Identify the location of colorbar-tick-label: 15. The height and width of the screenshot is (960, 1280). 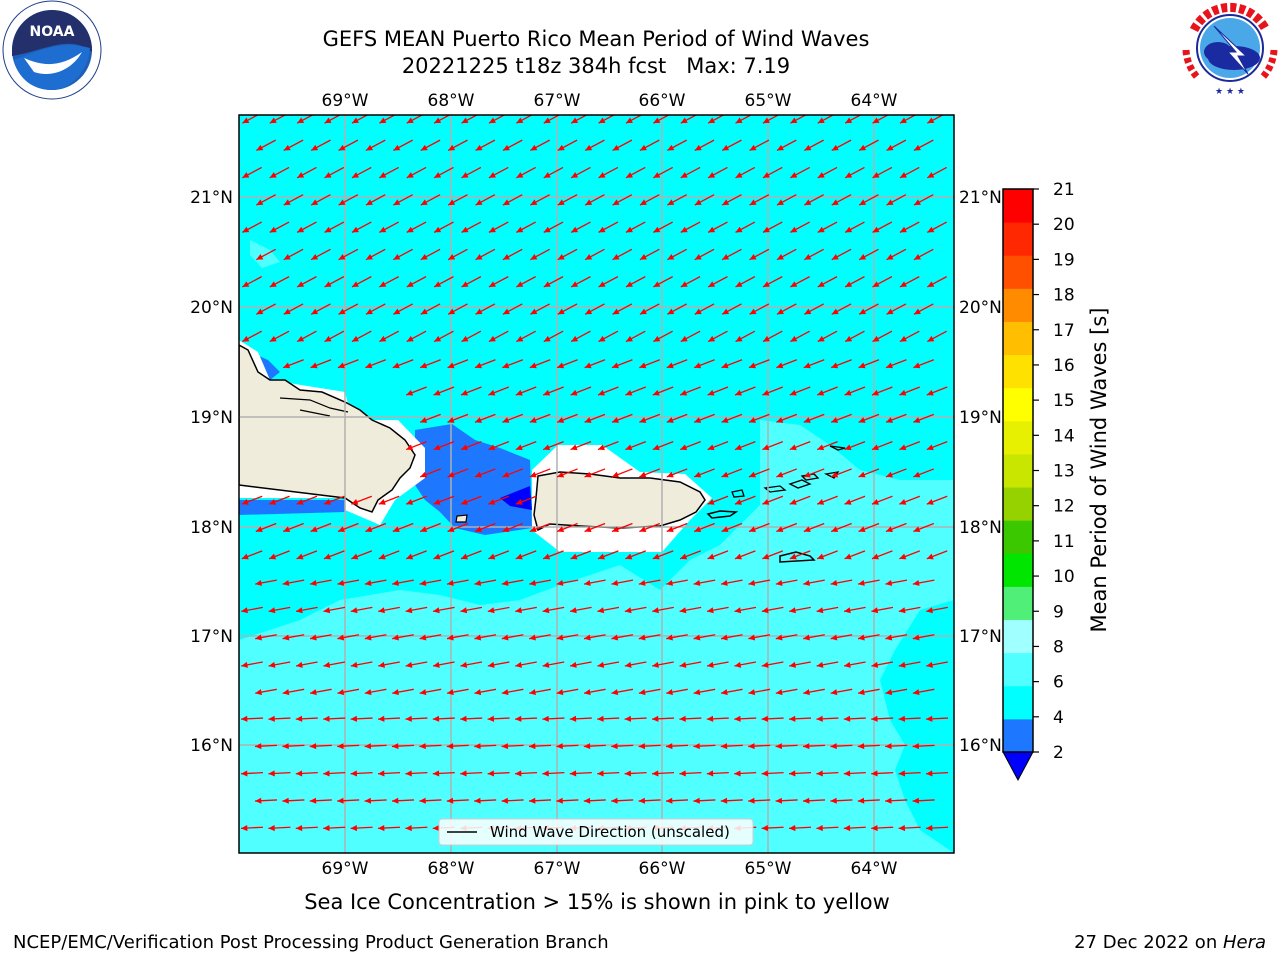
(1064, 401).